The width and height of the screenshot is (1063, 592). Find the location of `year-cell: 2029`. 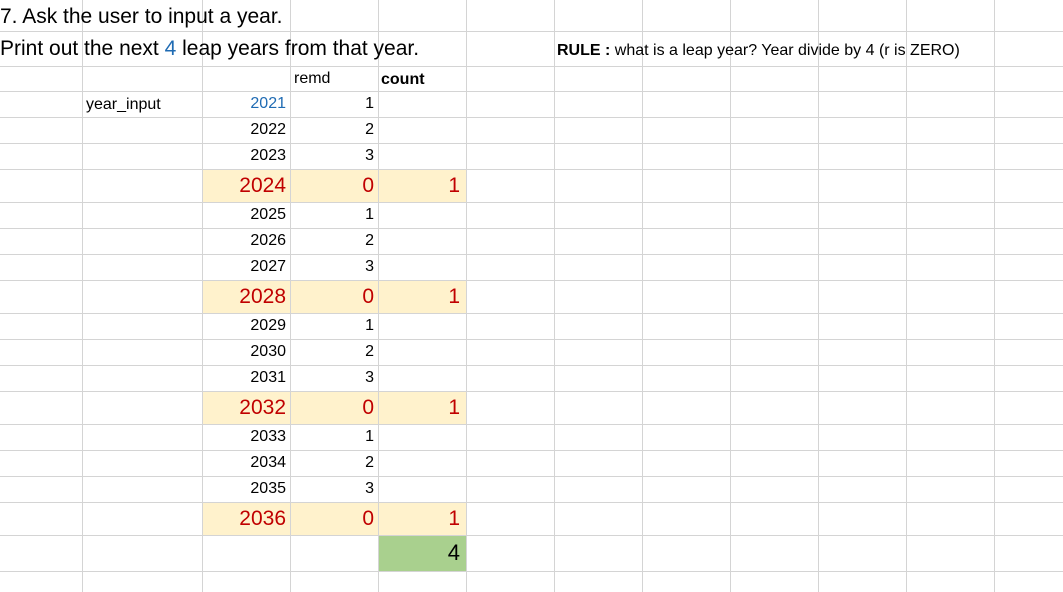

year-cell: 2029 is located at coordinates (268, 325).